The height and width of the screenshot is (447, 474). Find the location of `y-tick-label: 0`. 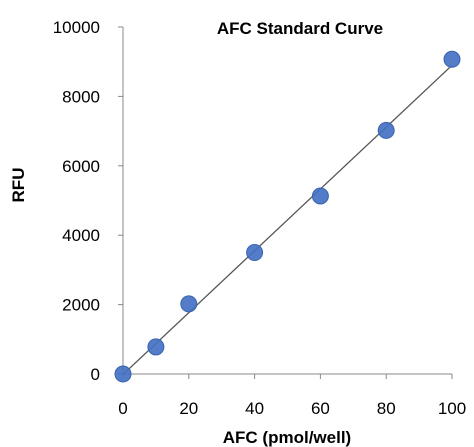

y-tick-label: 0 is located at coordinates (95, 374).